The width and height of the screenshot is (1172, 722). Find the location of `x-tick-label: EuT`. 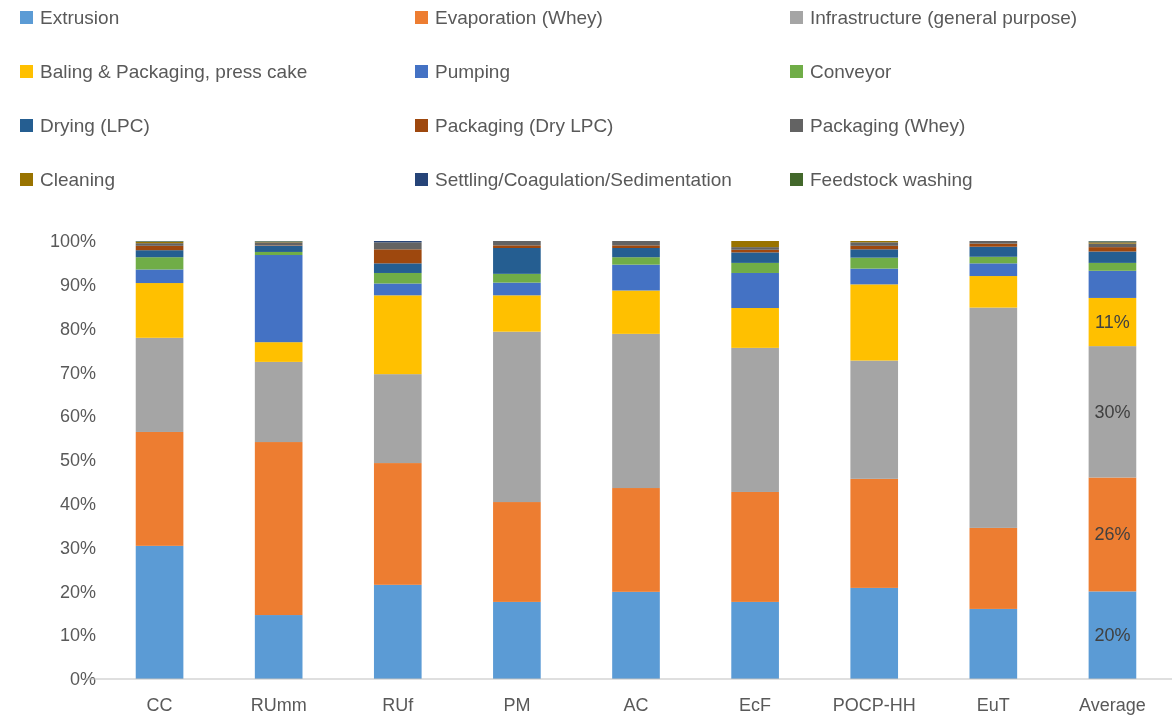

x-tick-label: EuT is located at coordinates (993, 705).